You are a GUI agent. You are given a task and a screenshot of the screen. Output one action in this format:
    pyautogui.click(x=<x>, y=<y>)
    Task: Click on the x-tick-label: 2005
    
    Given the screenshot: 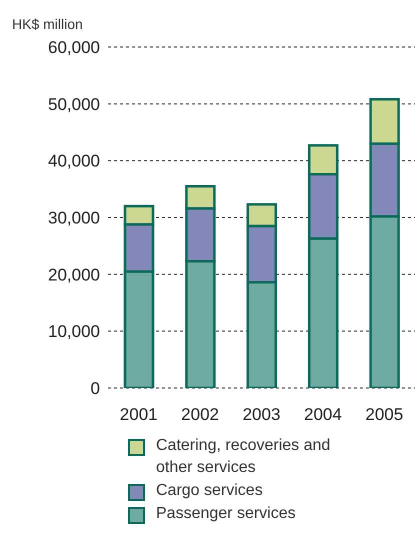 What is the action you would take?
    pyautogui.click(x=384, y=414)
    